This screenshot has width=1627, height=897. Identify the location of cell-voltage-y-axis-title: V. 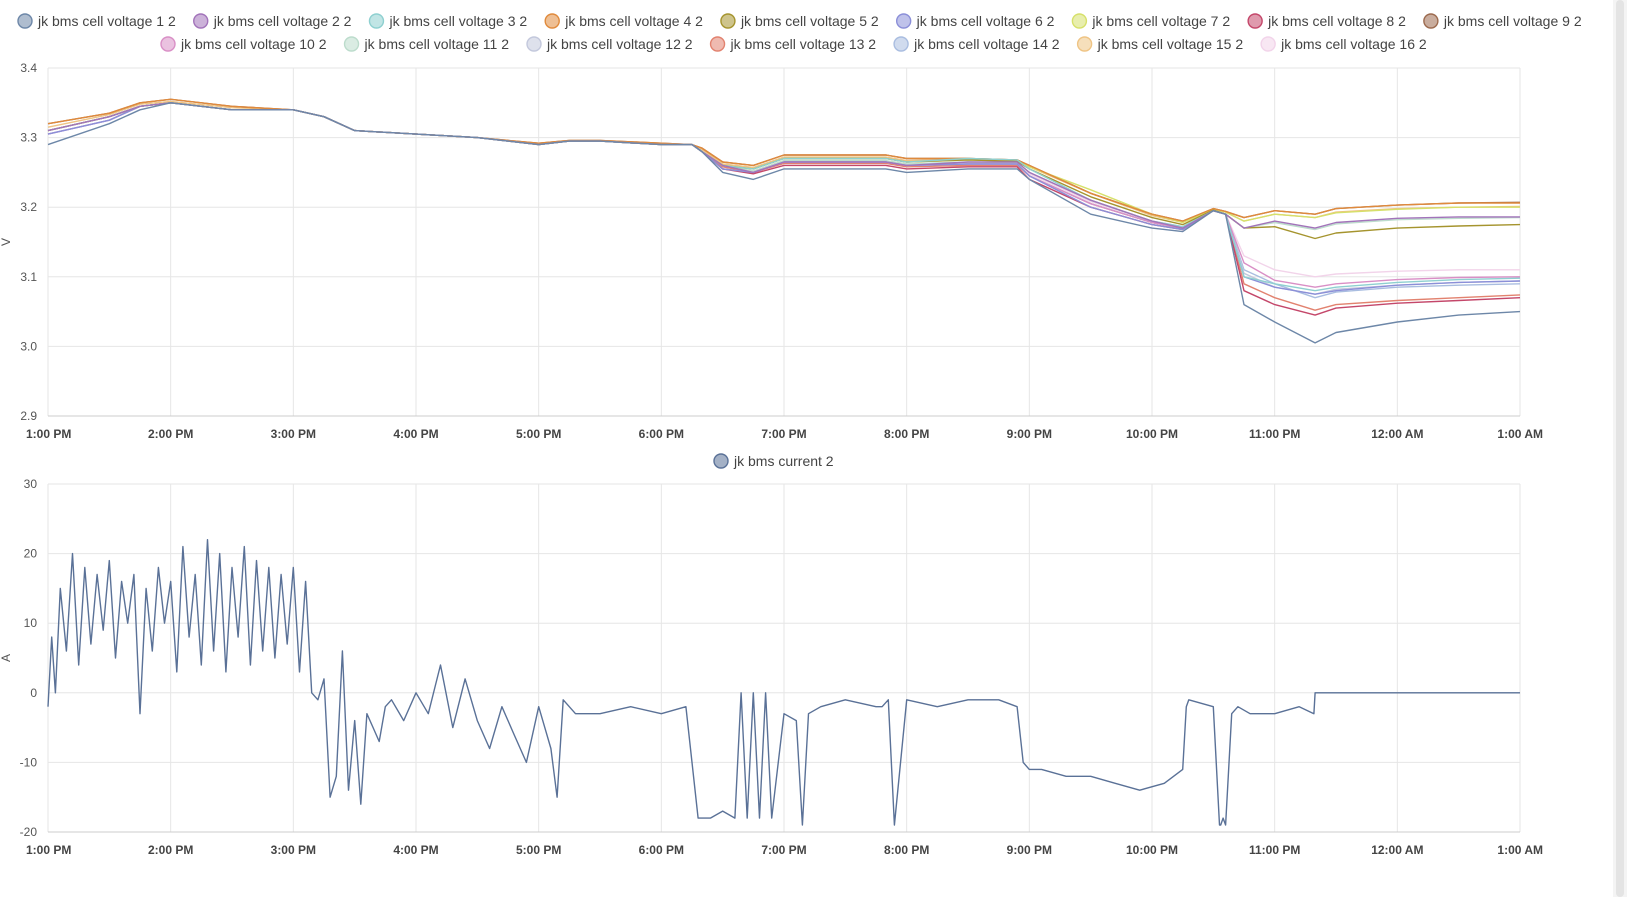
(6, 242).